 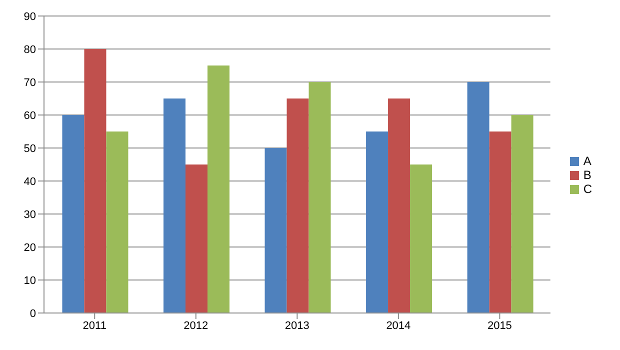 What do you see at coordinates (30, 50) in the screenshot?
I see `y-tick-label: 80` at bounding box center [30, 50].